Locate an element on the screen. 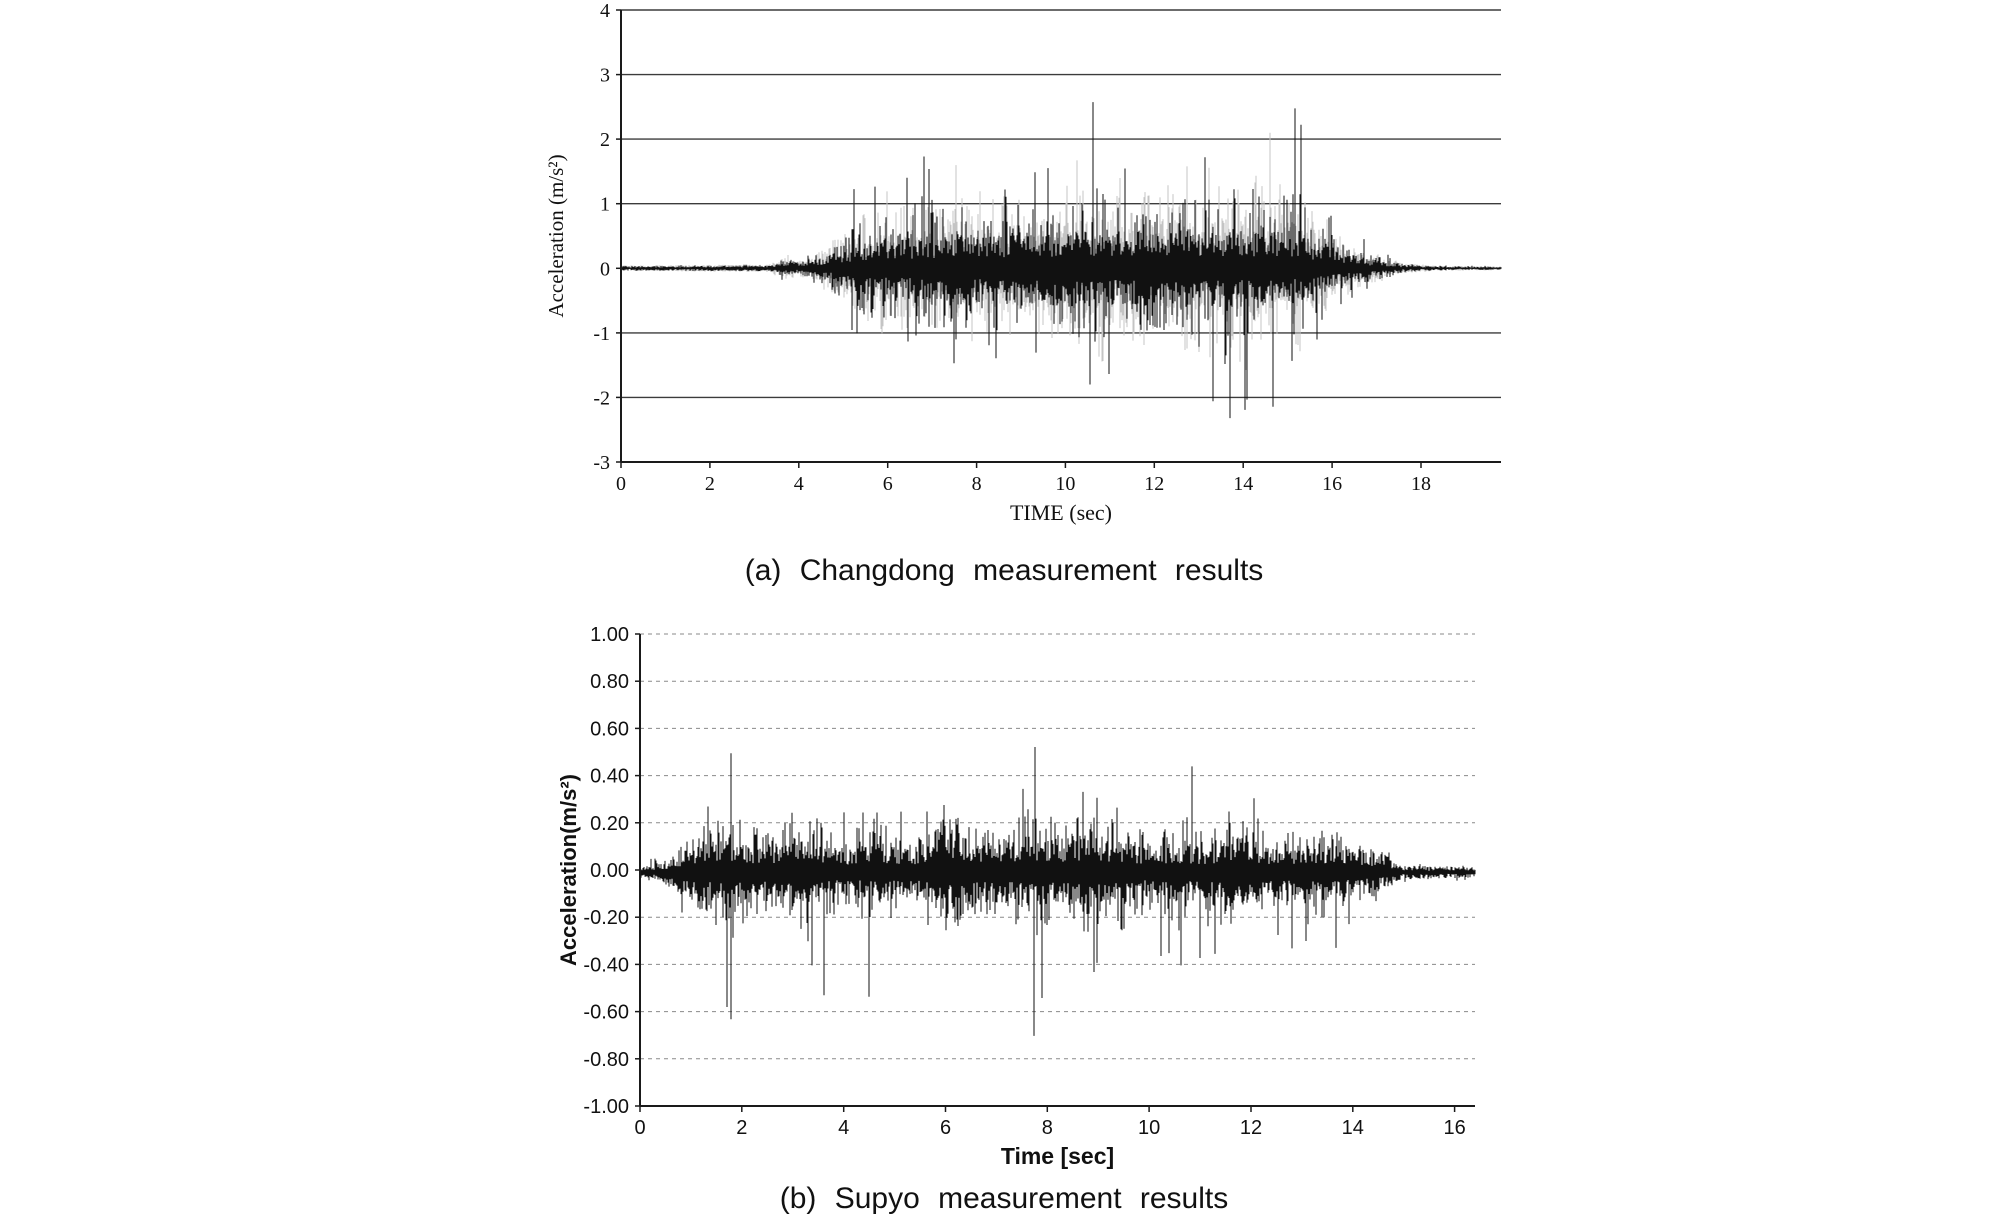 This screenshot has height=1228, width=2008. caption-changdong: (a) Changdong measurement results is located at coordinates (1004, 570).